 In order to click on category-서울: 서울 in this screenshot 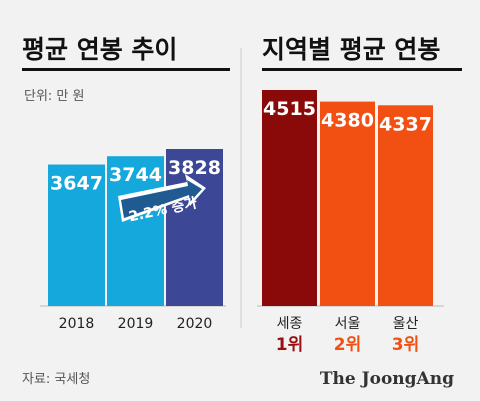, I will do `click(348, 324)`.